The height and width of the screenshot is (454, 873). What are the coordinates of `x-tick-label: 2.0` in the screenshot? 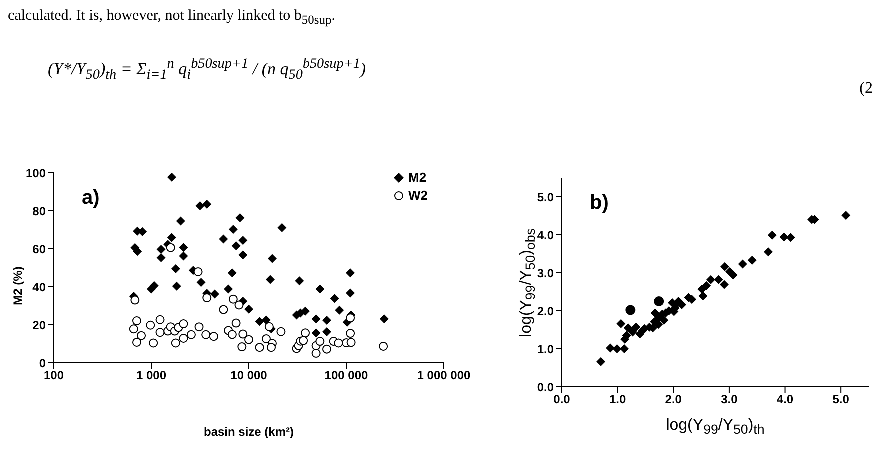 It's located at (673, 399).